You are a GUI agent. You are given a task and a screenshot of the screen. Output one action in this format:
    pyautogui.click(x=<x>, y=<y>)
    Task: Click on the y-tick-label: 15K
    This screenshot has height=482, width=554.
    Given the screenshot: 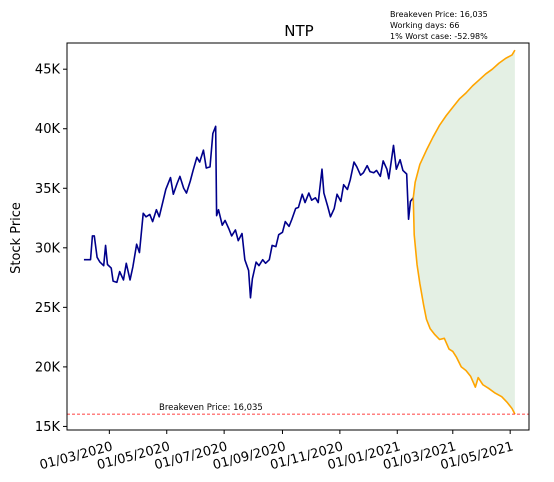 What is the action you would take?
    pyautogui.click(x=48, y=427)
    